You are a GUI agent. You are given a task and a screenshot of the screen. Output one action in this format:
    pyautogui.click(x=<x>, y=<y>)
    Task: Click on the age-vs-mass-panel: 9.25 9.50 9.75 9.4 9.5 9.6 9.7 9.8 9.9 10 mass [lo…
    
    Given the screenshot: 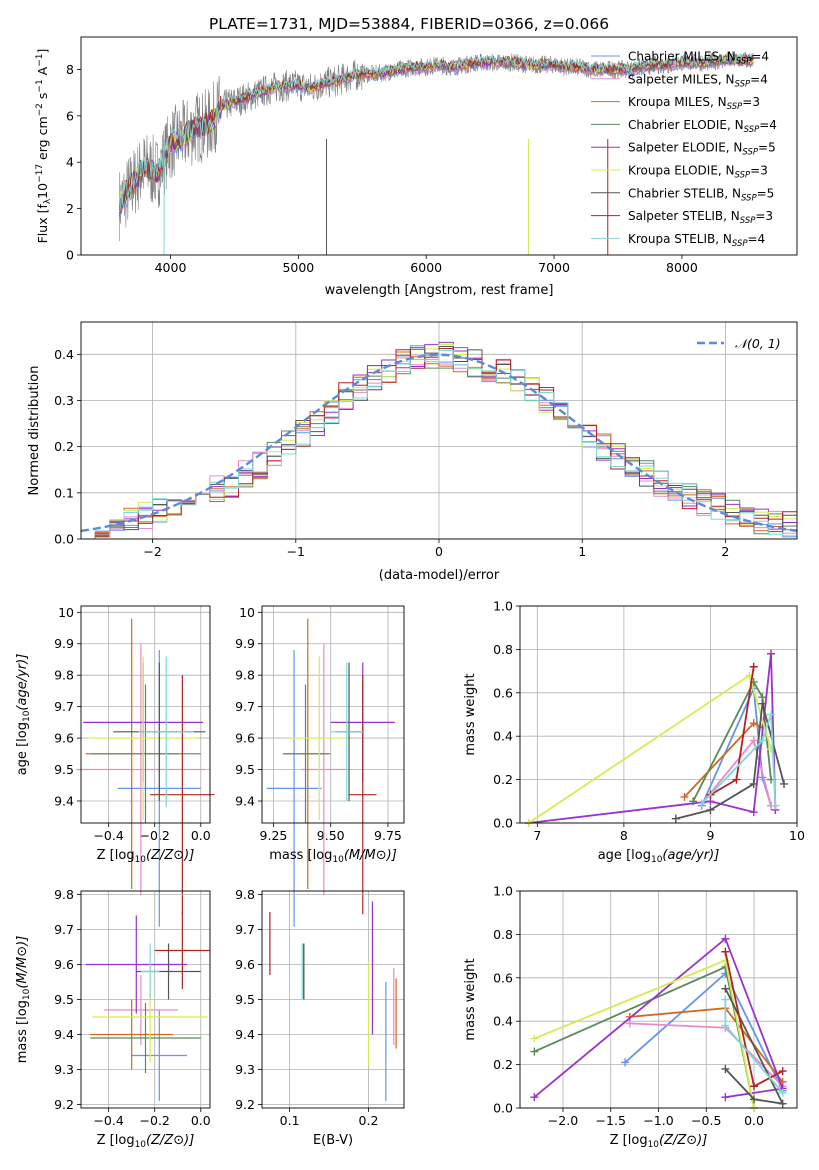 What is the action you would take?
    pyautogui.click(x=320, y=766)
    